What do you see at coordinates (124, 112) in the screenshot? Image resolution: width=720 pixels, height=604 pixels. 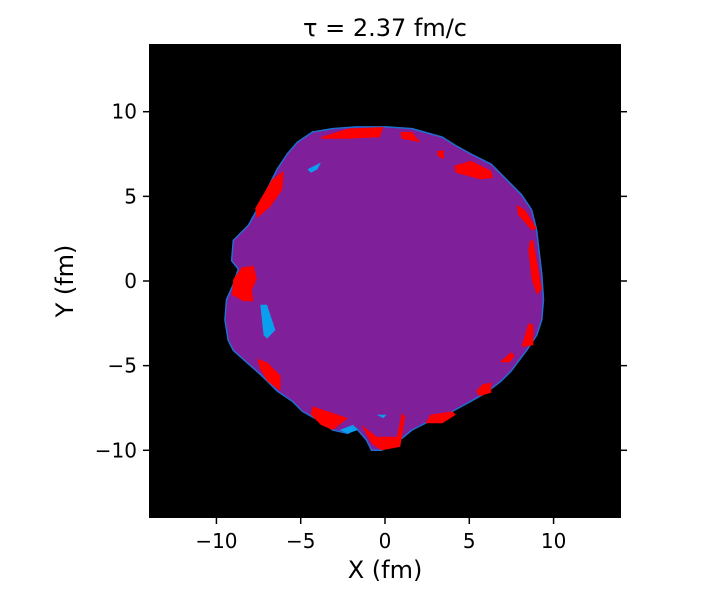 I see `y-tick-label: 10` at bounding box center [124, 112].